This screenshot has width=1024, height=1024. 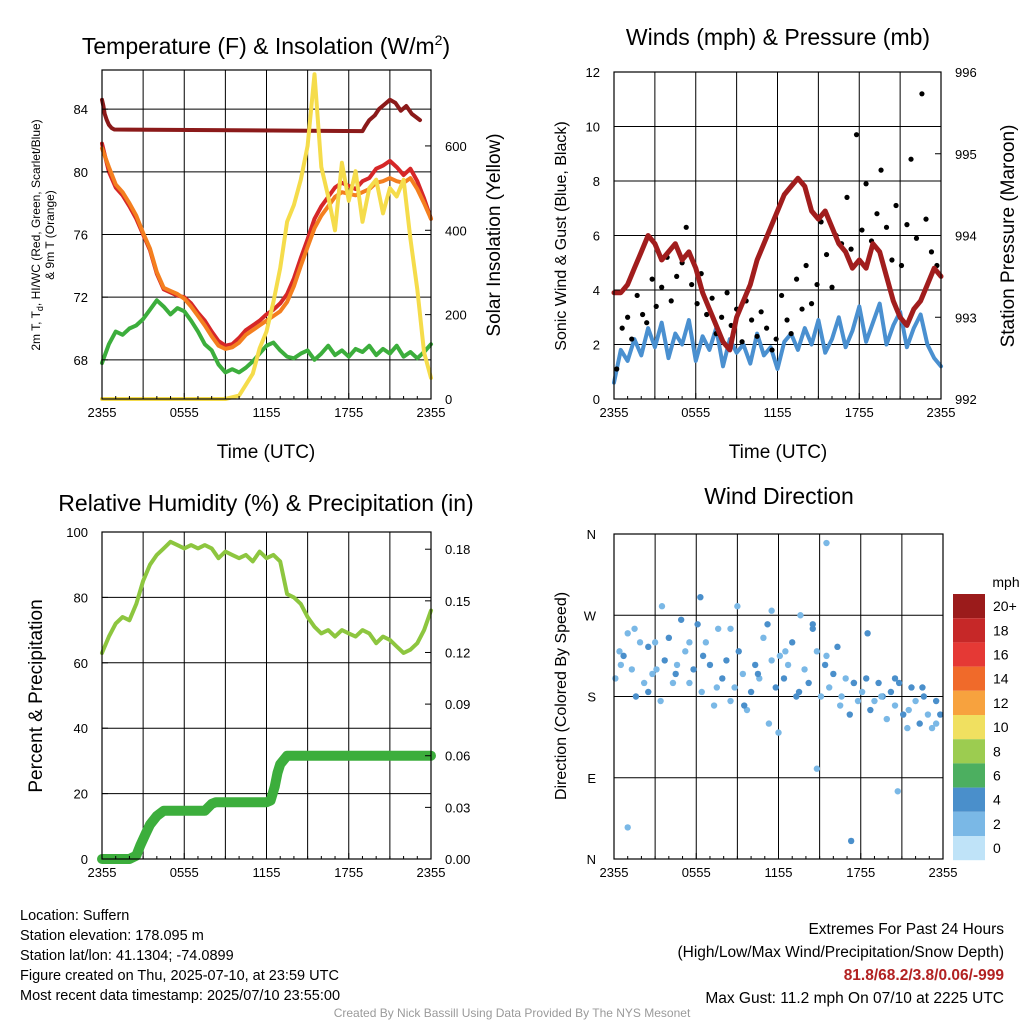 What do you see at coordinates (127, 956) in the screenshot?
I see `station-latlon: Station lat/lon: 41.1304; -74.0899` at bounding box center [127, 956].